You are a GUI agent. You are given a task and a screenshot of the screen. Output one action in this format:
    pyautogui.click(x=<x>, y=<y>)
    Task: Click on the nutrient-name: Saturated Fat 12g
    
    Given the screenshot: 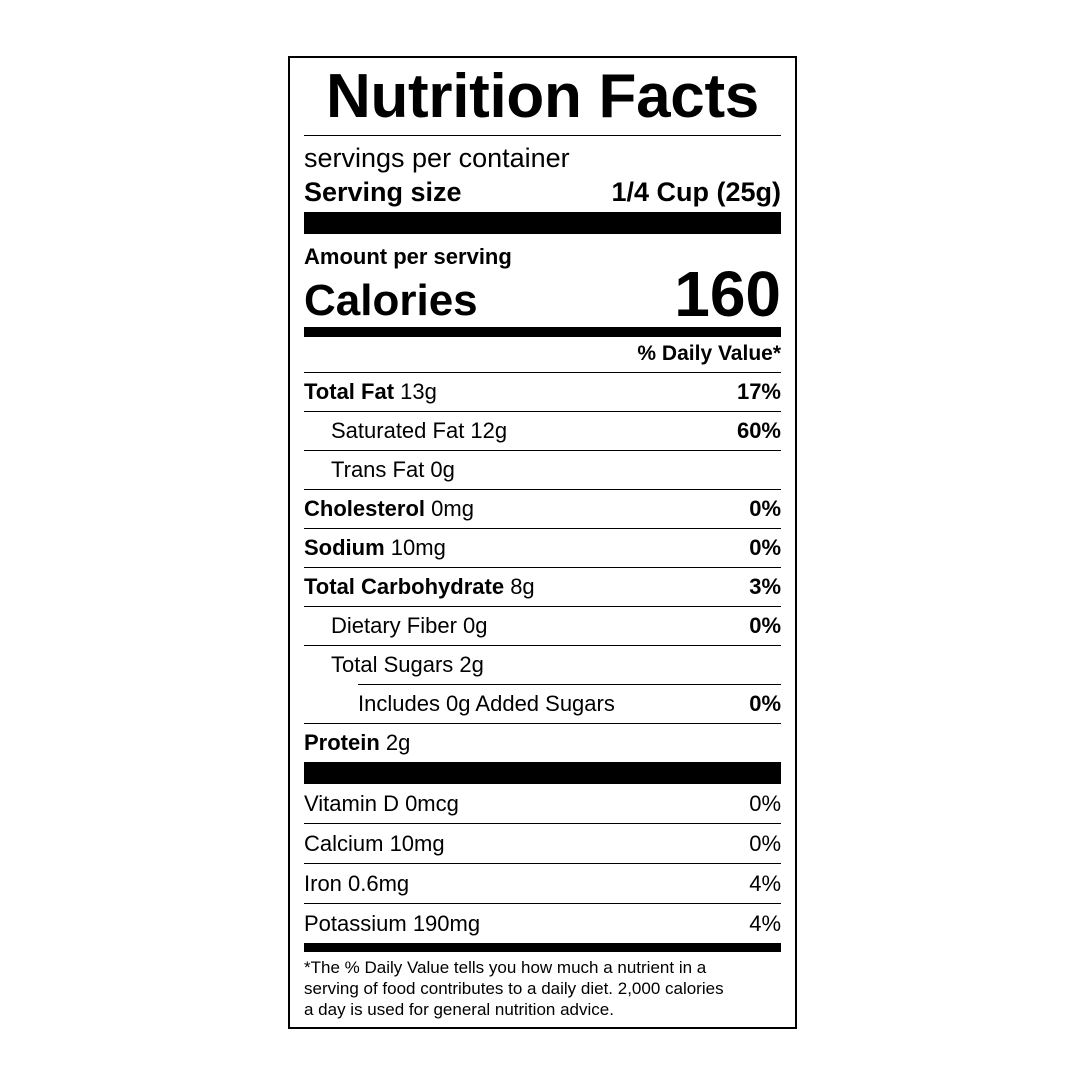 What is the action you would take?
    pyautogui.click(x=419, y=430)
    